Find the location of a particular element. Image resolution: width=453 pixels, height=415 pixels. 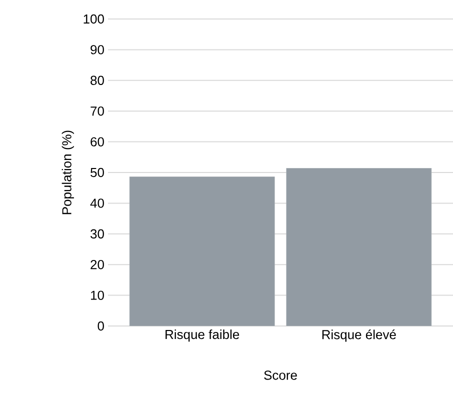

y-tick-label: 30 is located at coordinates (97, 233).